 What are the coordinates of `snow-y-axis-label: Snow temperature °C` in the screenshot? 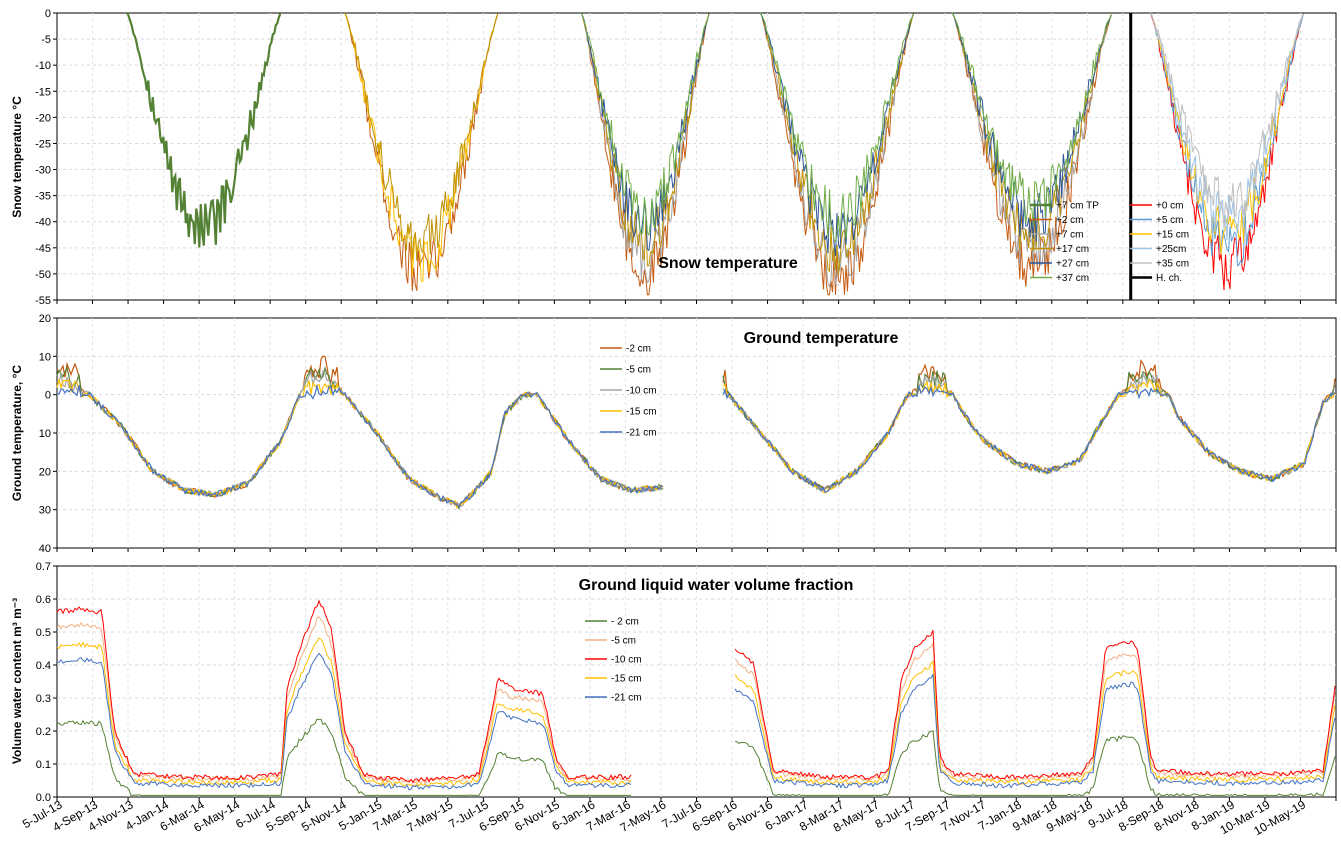 It's located at (17, 157).